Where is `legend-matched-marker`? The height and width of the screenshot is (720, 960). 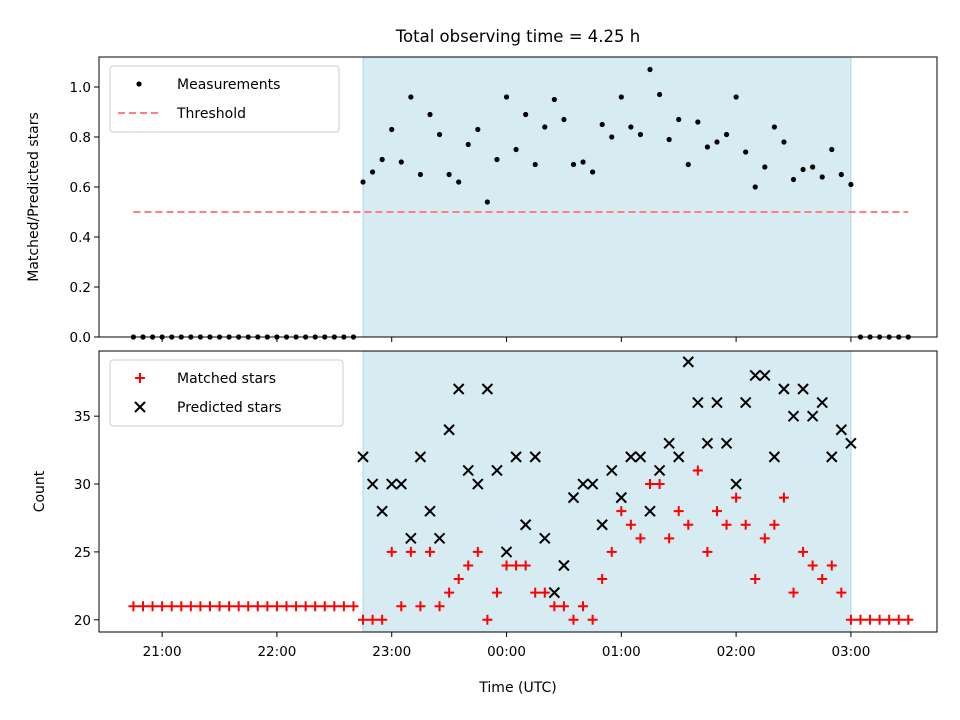
legend-matched-marker is located at coordinates (140, 378).